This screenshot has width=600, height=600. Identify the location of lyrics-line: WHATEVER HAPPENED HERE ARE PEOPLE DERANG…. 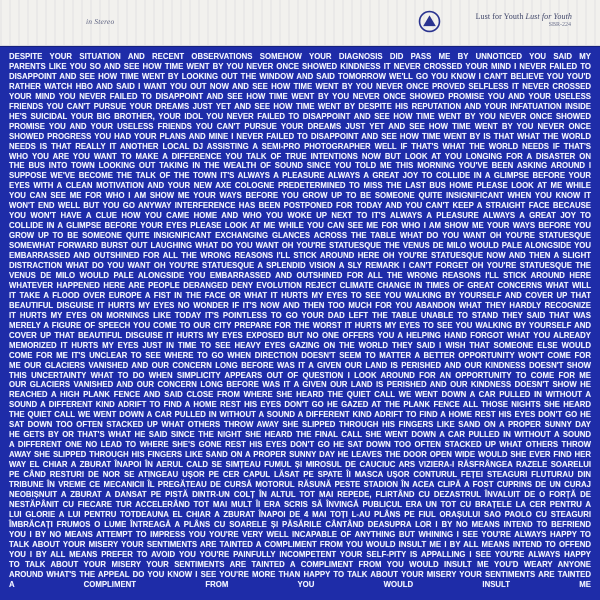
(300, 285).